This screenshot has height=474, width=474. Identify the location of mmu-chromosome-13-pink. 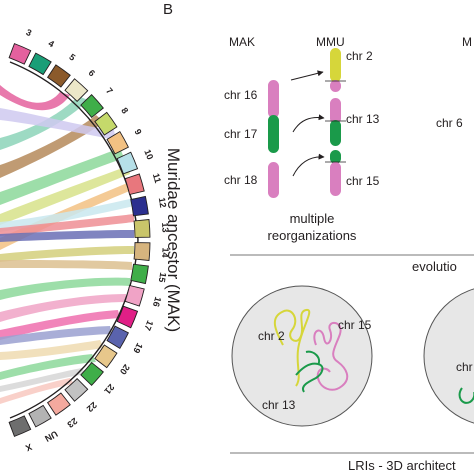
(335, 111).